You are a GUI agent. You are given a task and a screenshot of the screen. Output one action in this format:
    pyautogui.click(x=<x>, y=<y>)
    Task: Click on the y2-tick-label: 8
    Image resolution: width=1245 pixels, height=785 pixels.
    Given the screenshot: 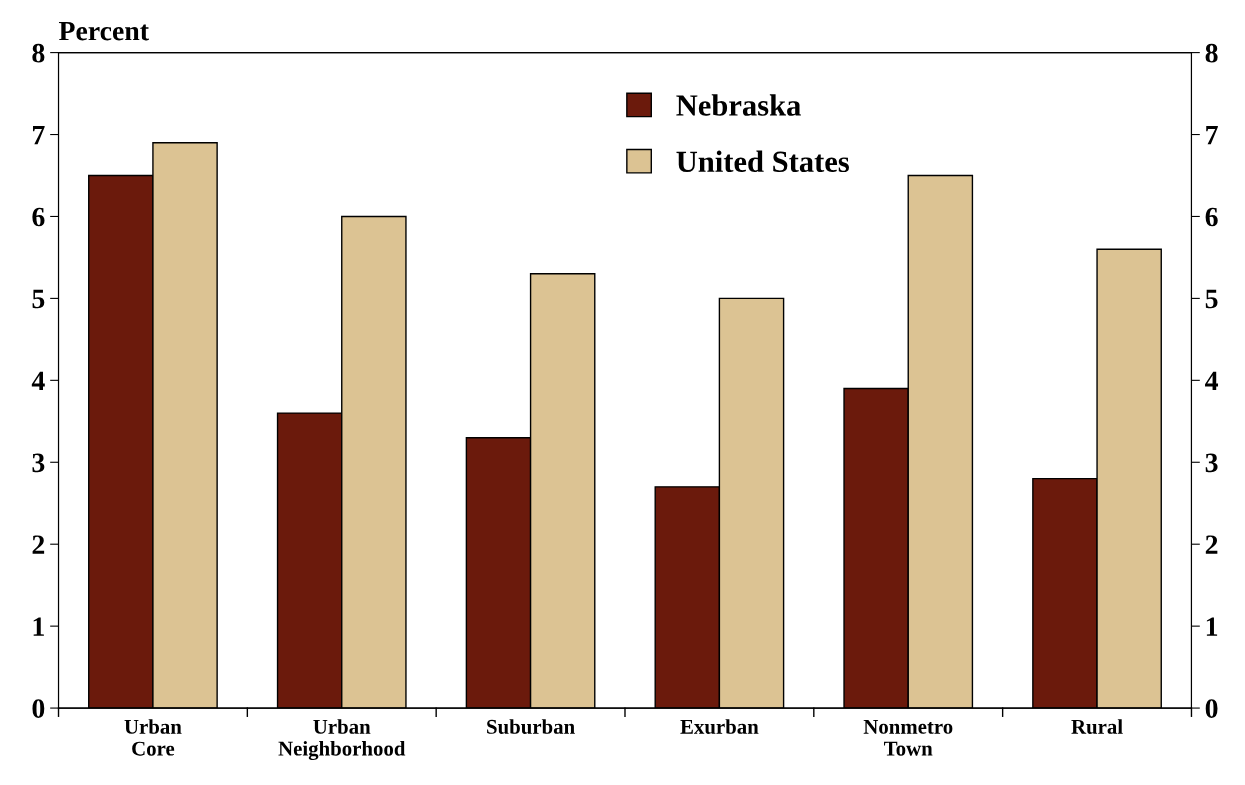 What is the action you would take?
    pyautogui.click(x=1211, y=53)
    